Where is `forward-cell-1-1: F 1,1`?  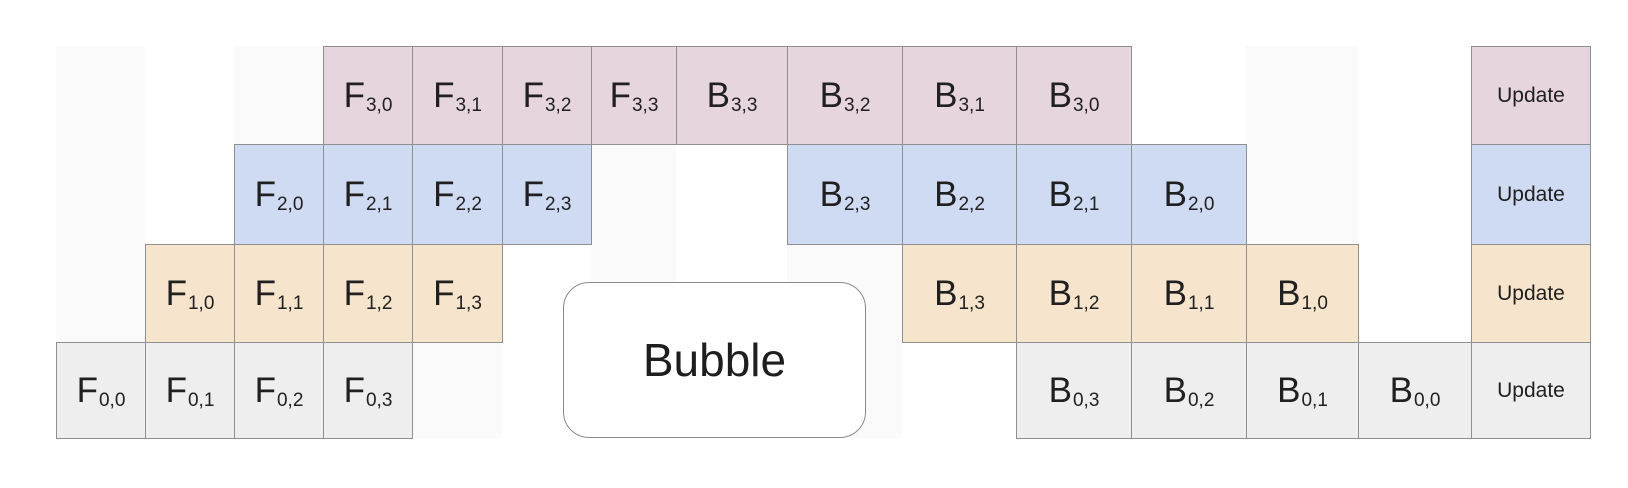
forward-cell-1-1: F 1,1 is located at coordinates (279, 293).